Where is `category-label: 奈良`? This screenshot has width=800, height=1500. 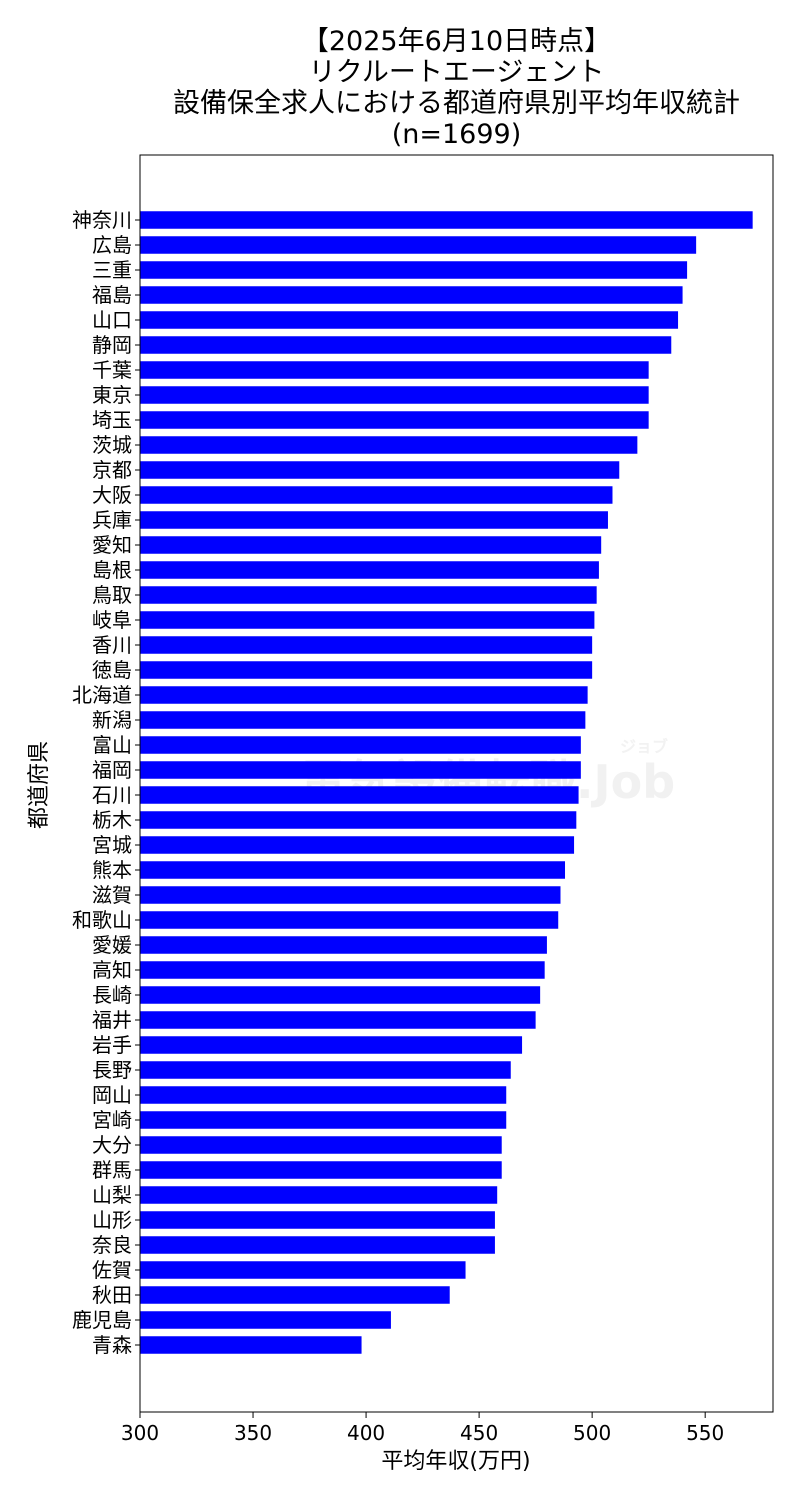
category-label: 奈良 is located at coordinates (112, 1245).